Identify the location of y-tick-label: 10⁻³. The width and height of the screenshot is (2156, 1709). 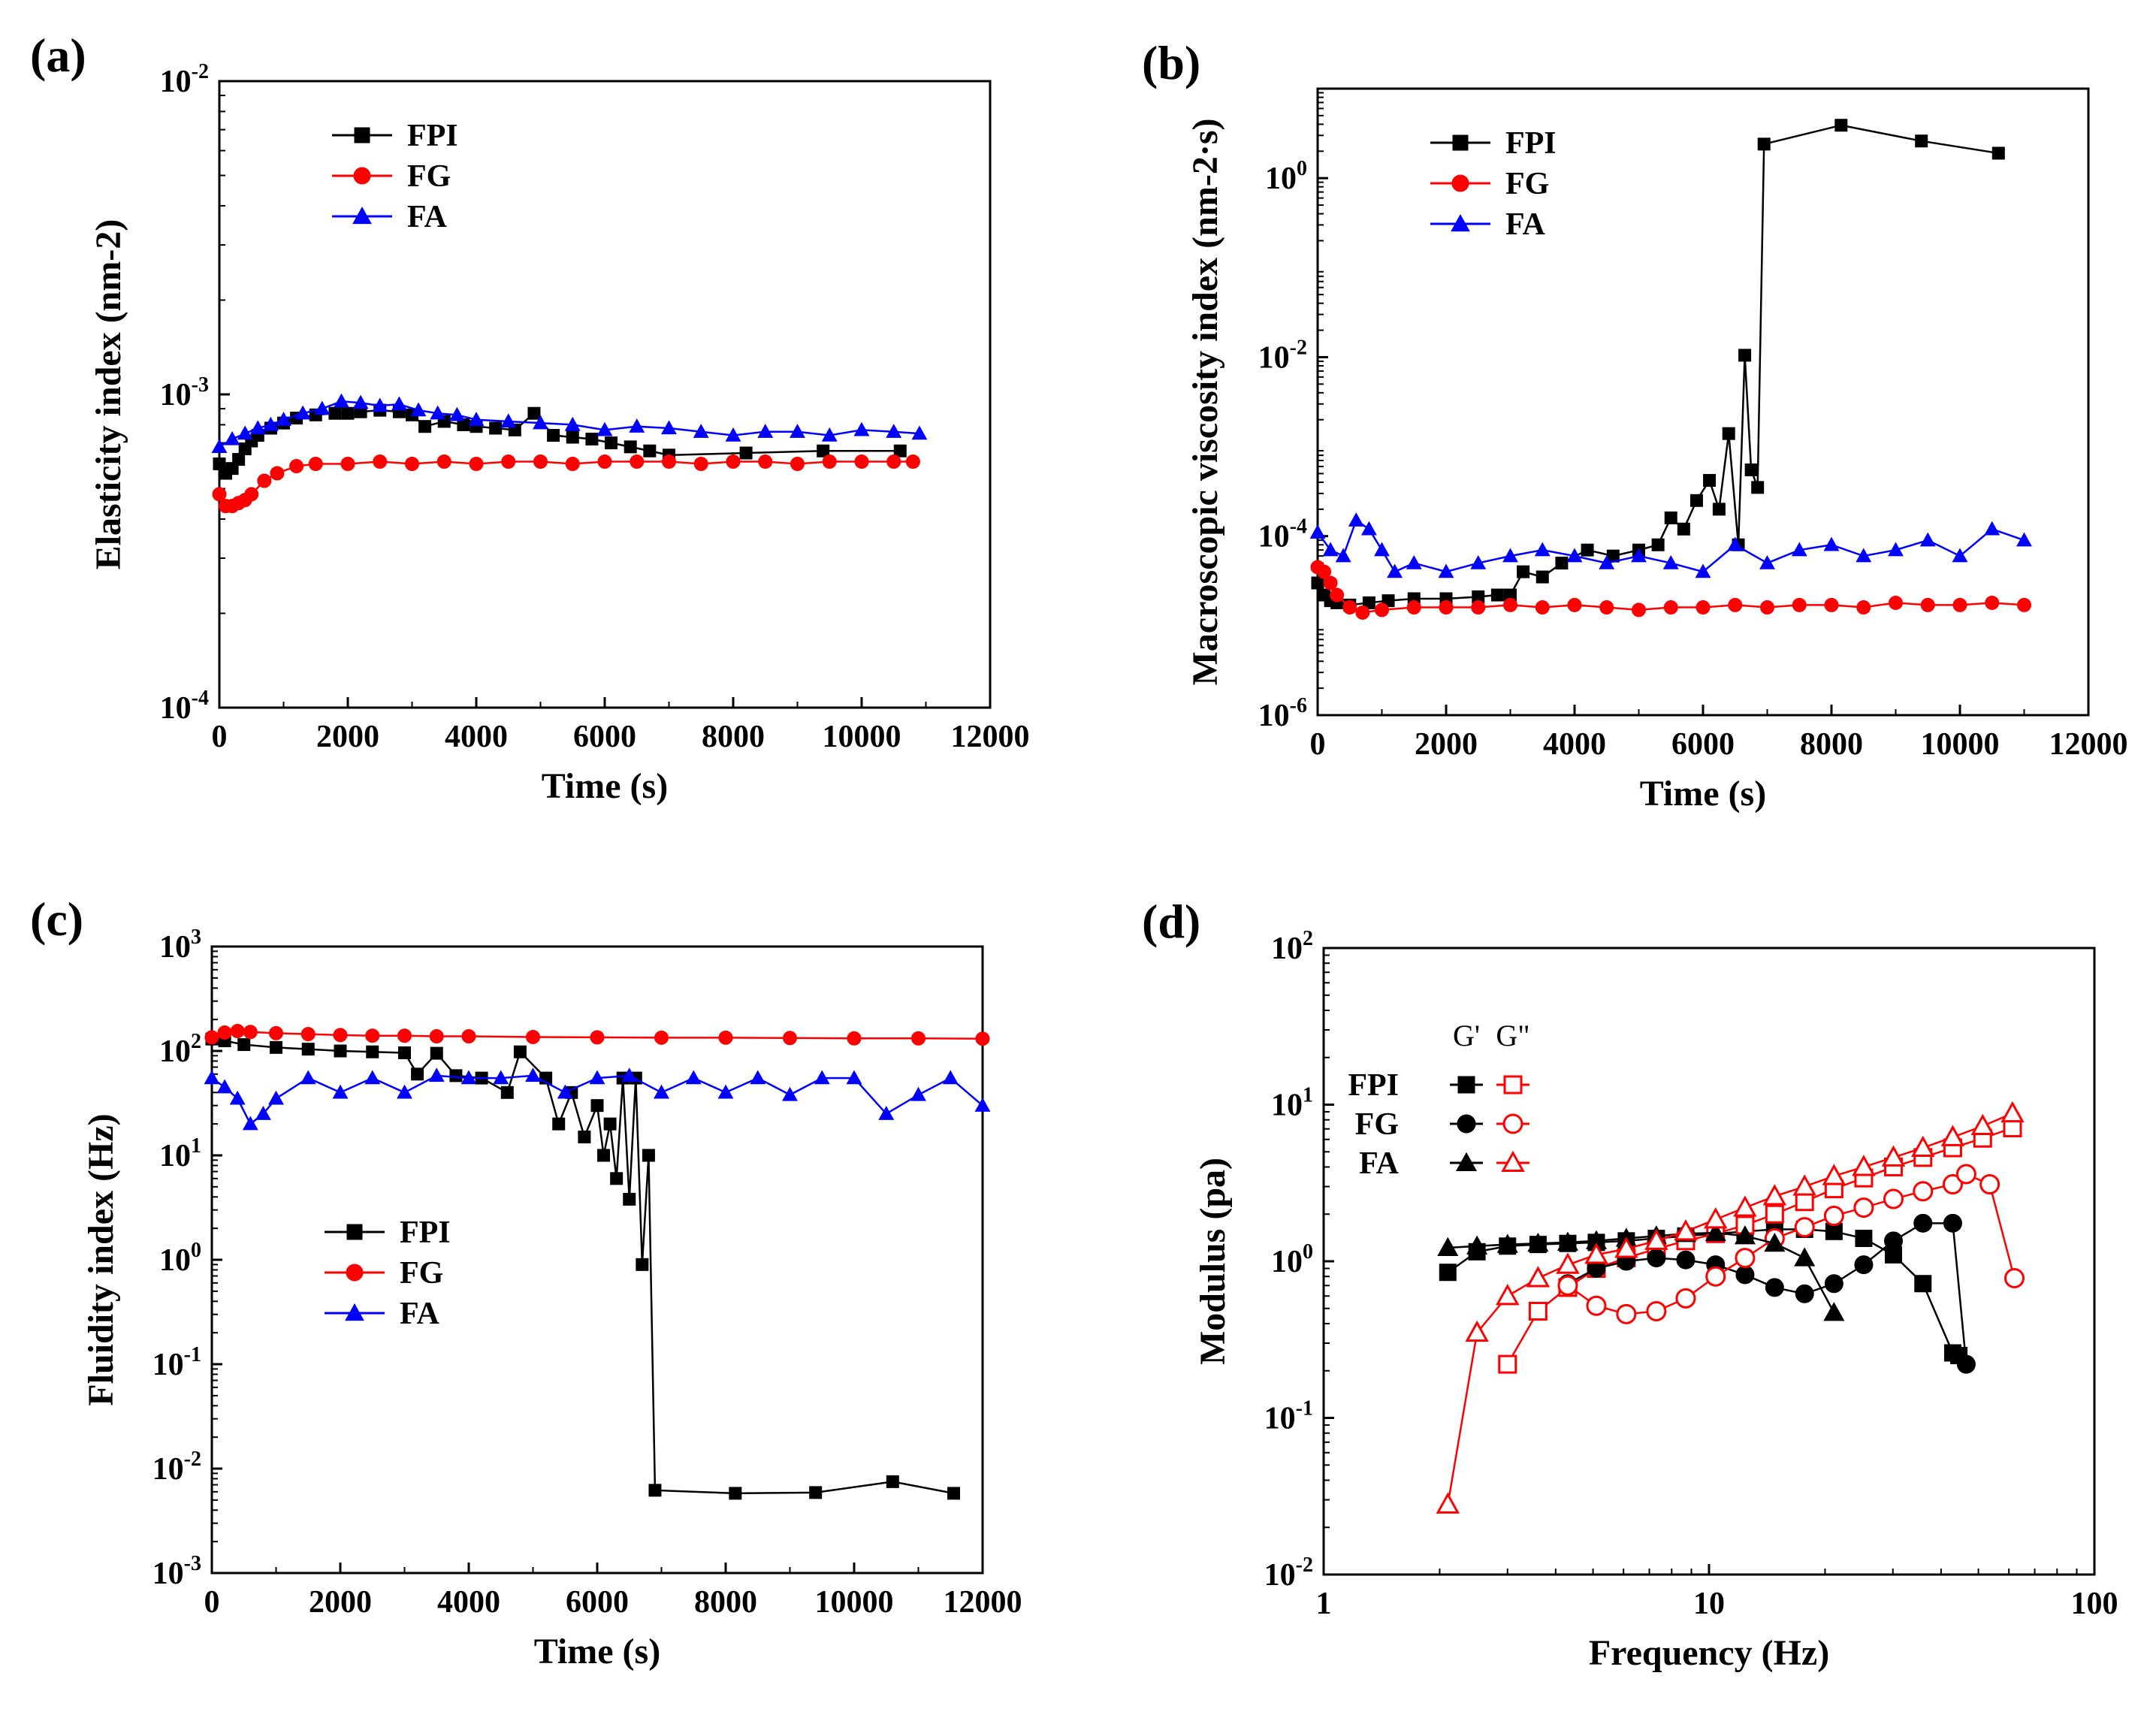
(184, 392).